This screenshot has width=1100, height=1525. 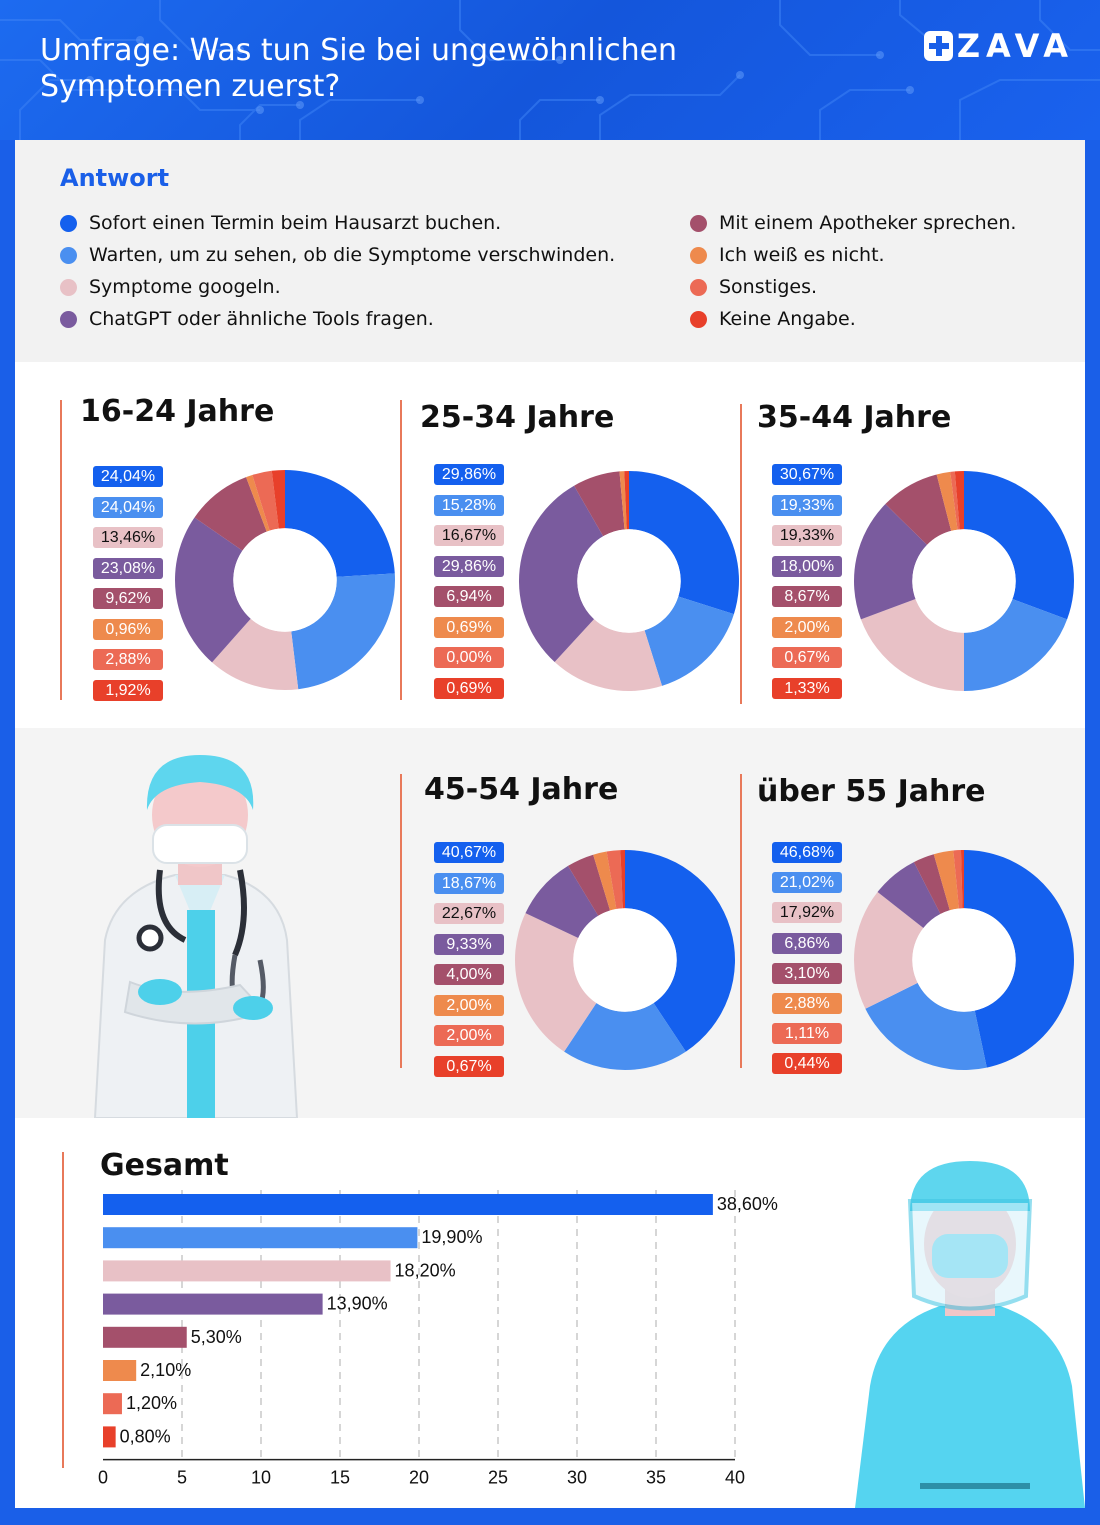 What do you see at coordinates (469, 535) in the screenshot?
I see `value-badge: 16,67%` at bounding box center [469, 535].